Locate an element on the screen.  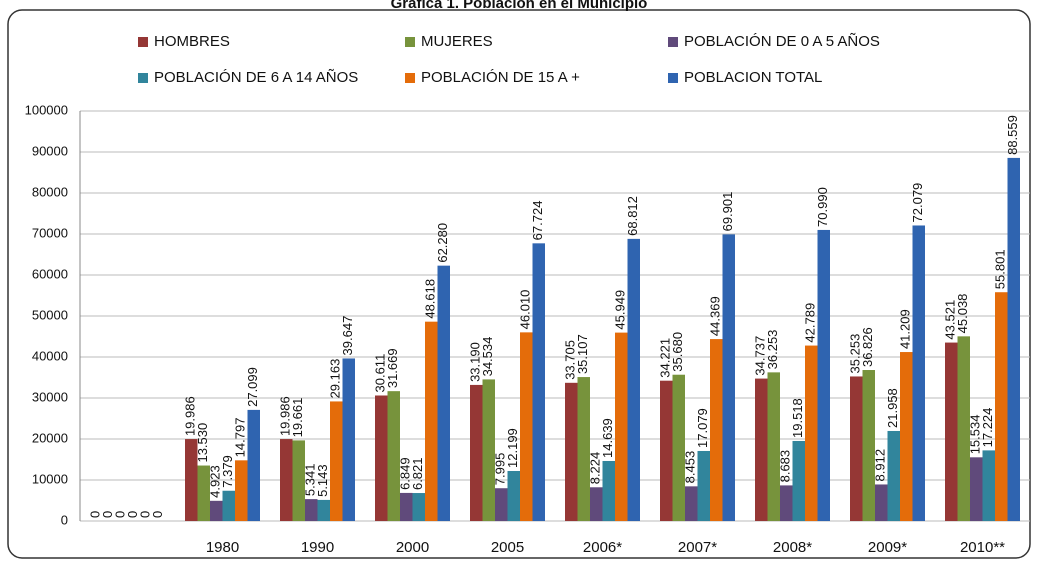
y-tick-label: 80000 is located at coordinates (50, 191).